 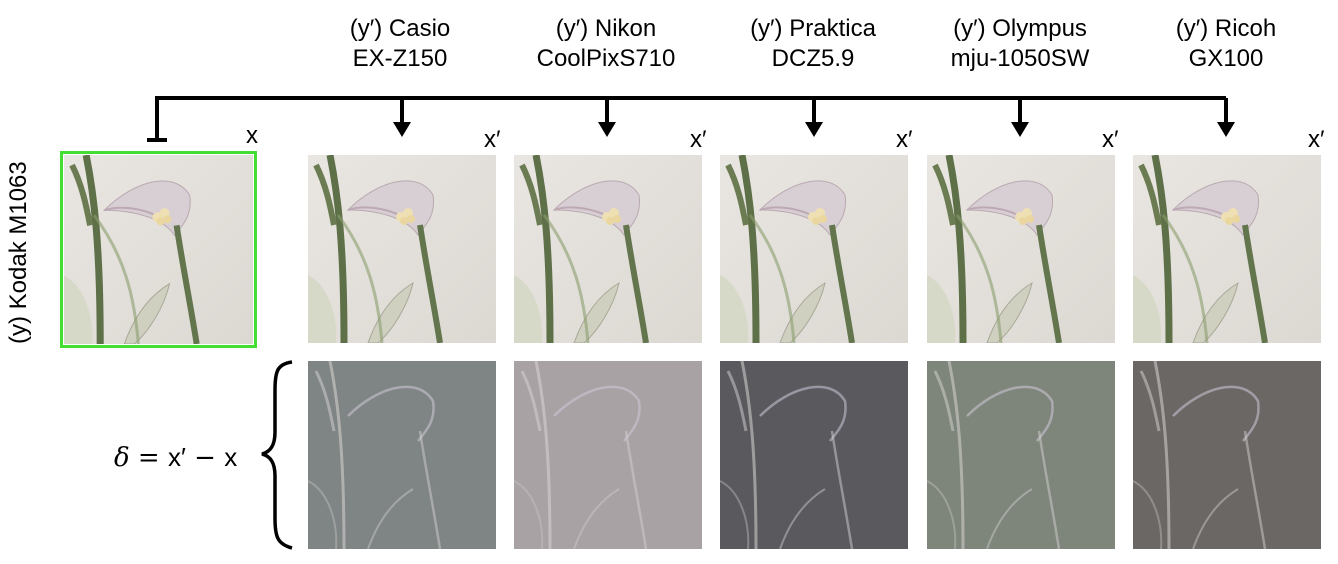 What do you see at coordinates (813, 28) in the screenshot?
I see `camera-label-line1: (y′) Praktica` at bounding box center [813, 28].